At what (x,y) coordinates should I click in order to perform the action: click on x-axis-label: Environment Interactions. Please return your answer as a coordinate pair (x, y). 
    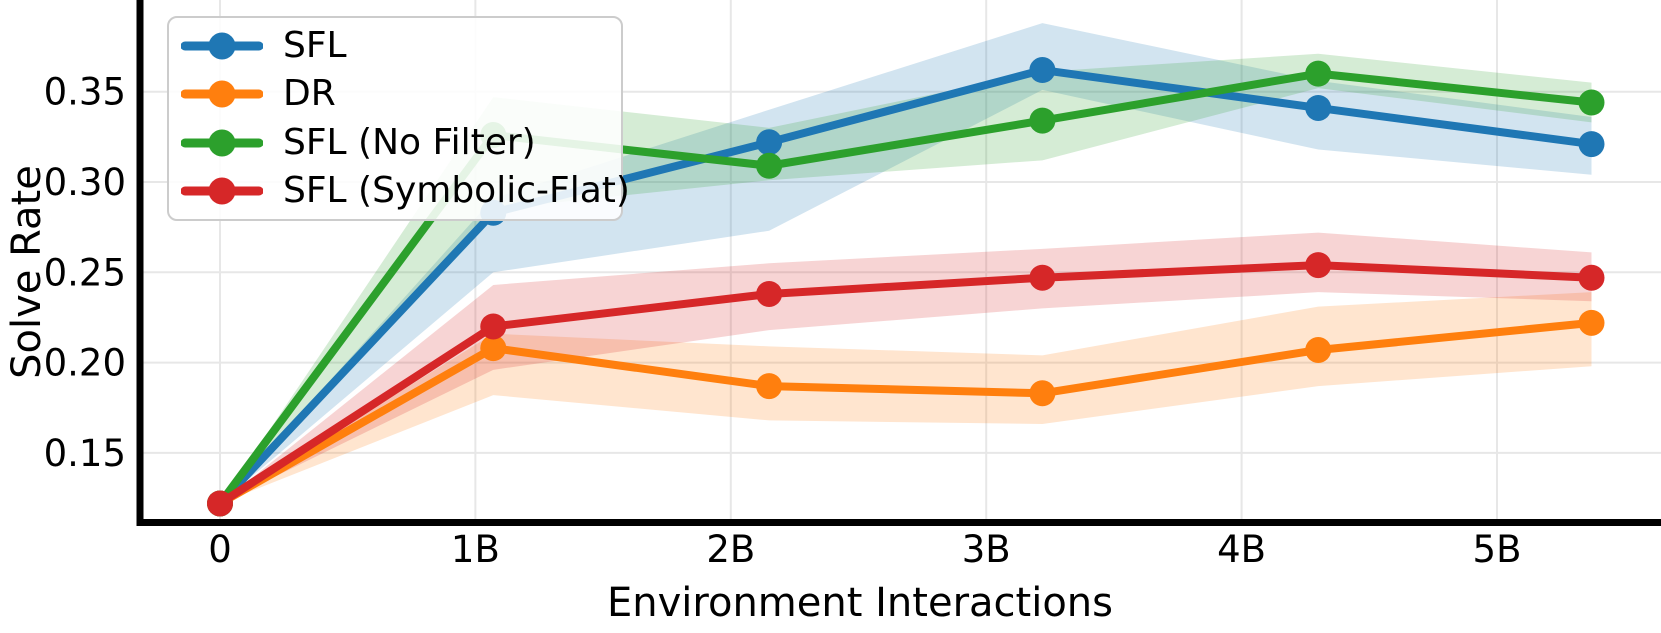
    Looking at the image, I should click on (860, 603).